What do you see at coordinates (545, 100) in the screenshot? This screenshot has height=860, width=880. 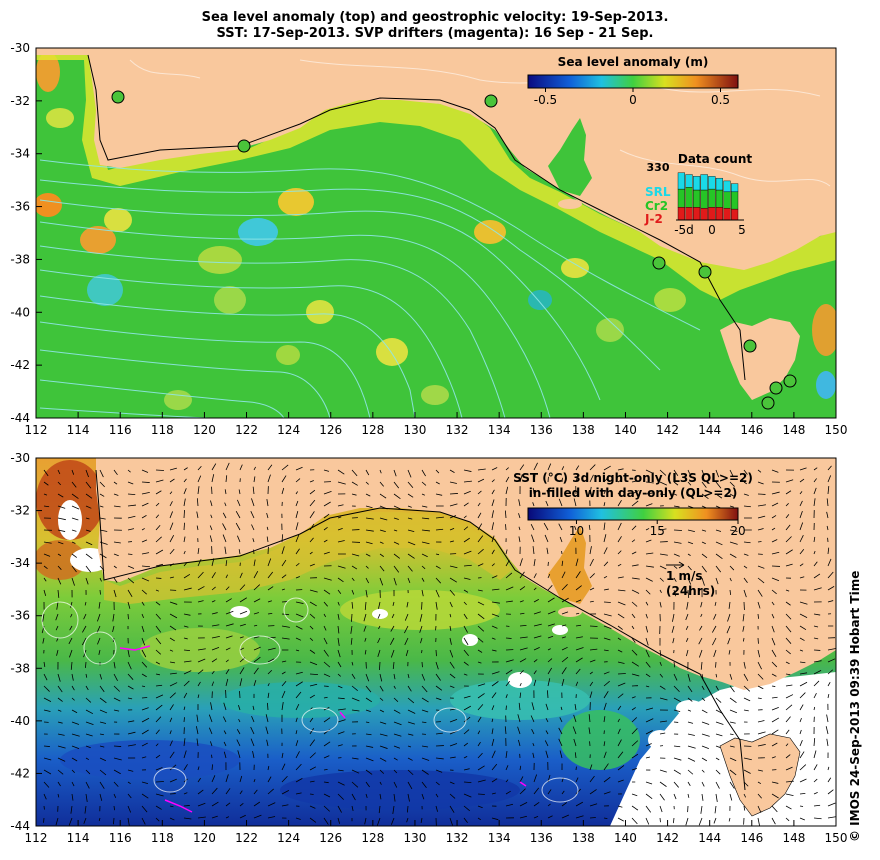 I see `colorbar-tick-label: -0.5` at bounding box center [545, 100].